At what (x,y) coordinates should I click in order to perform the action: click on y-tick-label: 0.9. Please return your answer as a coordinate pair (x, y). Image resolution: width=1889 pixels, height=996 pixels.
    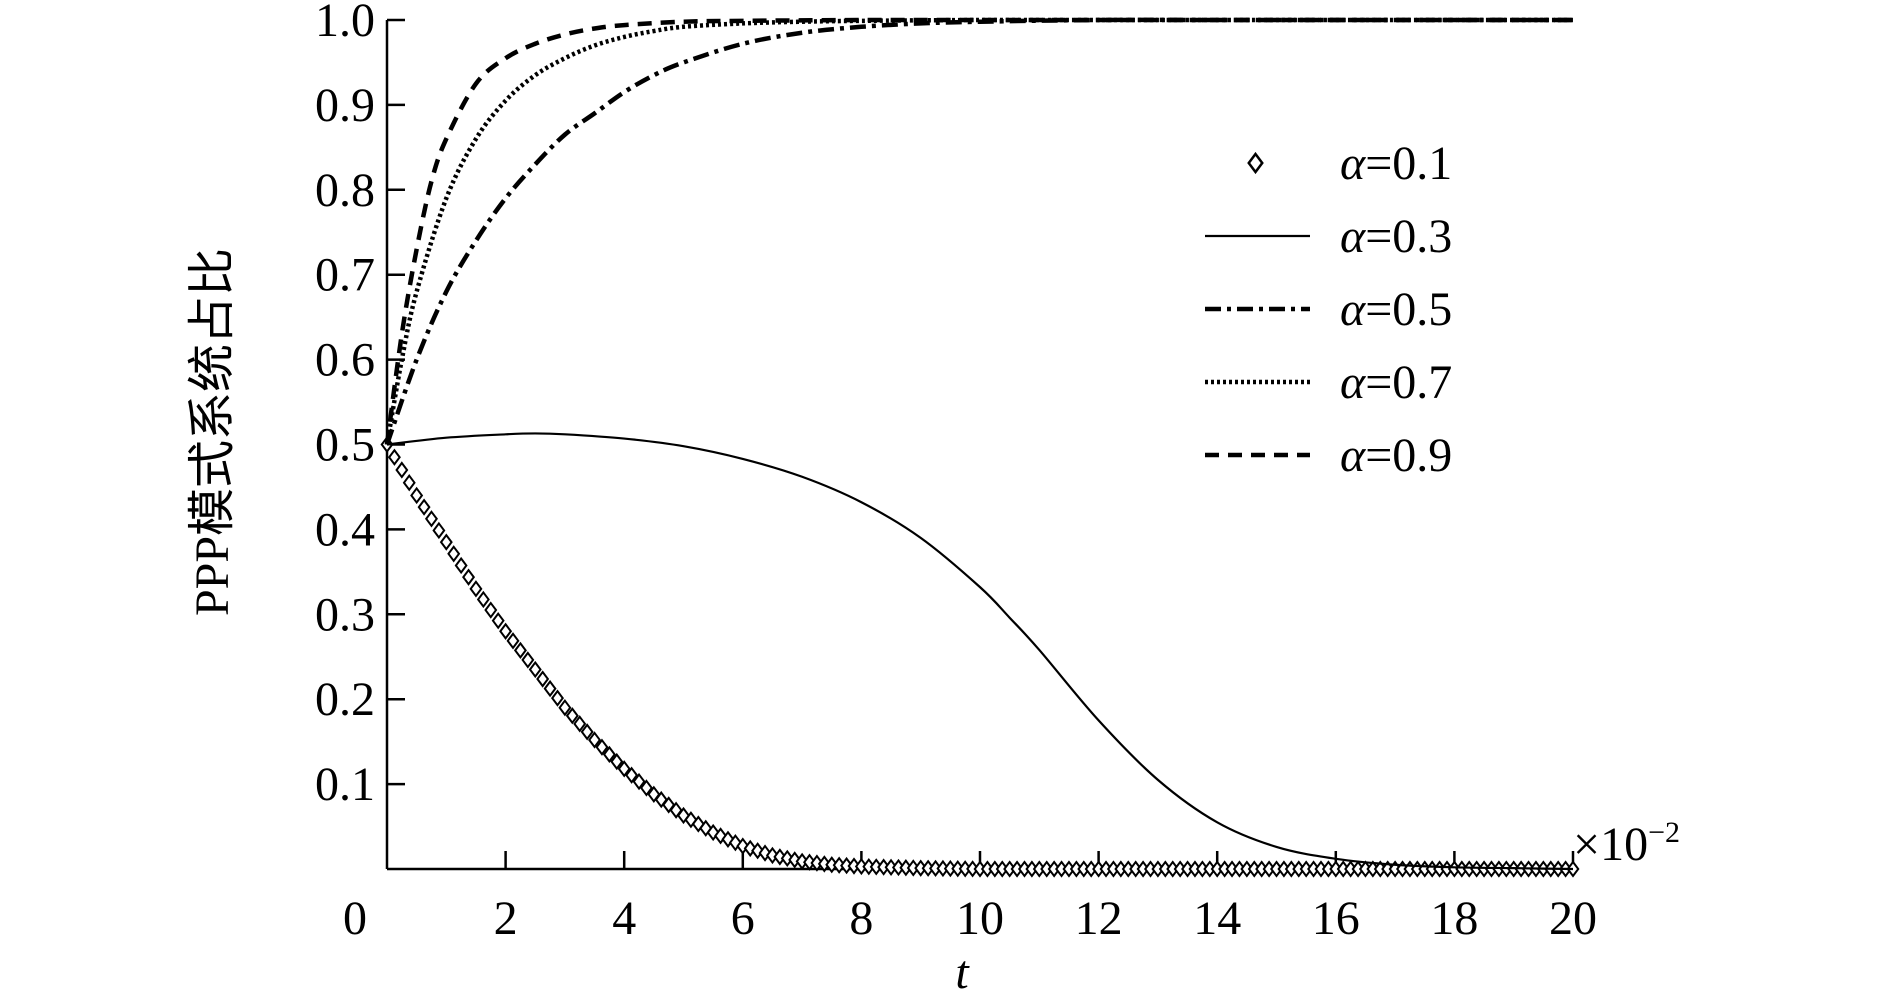
    Looking at the image, I should click on (345, 105).